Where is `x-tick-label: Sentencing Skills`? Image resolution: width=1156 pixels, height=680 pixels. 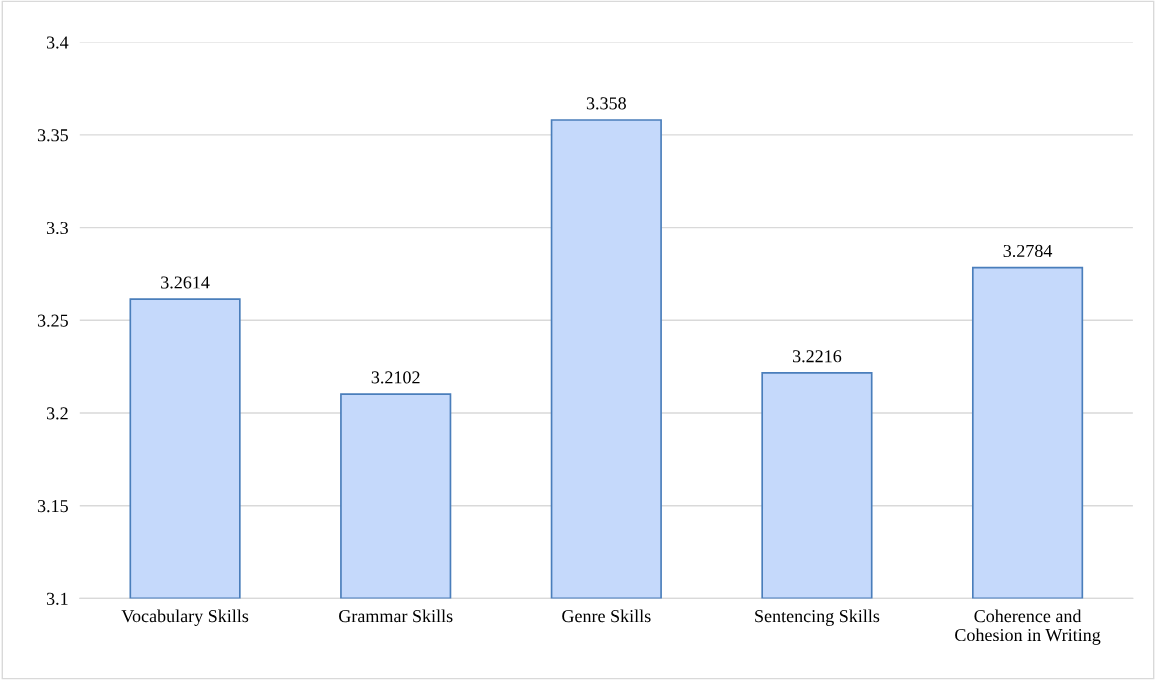
x-tick-label: Sentencing Skills is located at coordinates (817, 617).